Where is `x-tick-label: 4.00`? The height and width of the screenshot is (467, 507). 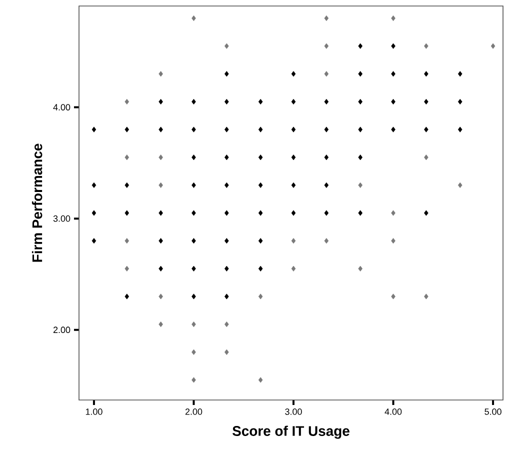 x-tick-label: 4.00 is located at coordinates (393, 411).